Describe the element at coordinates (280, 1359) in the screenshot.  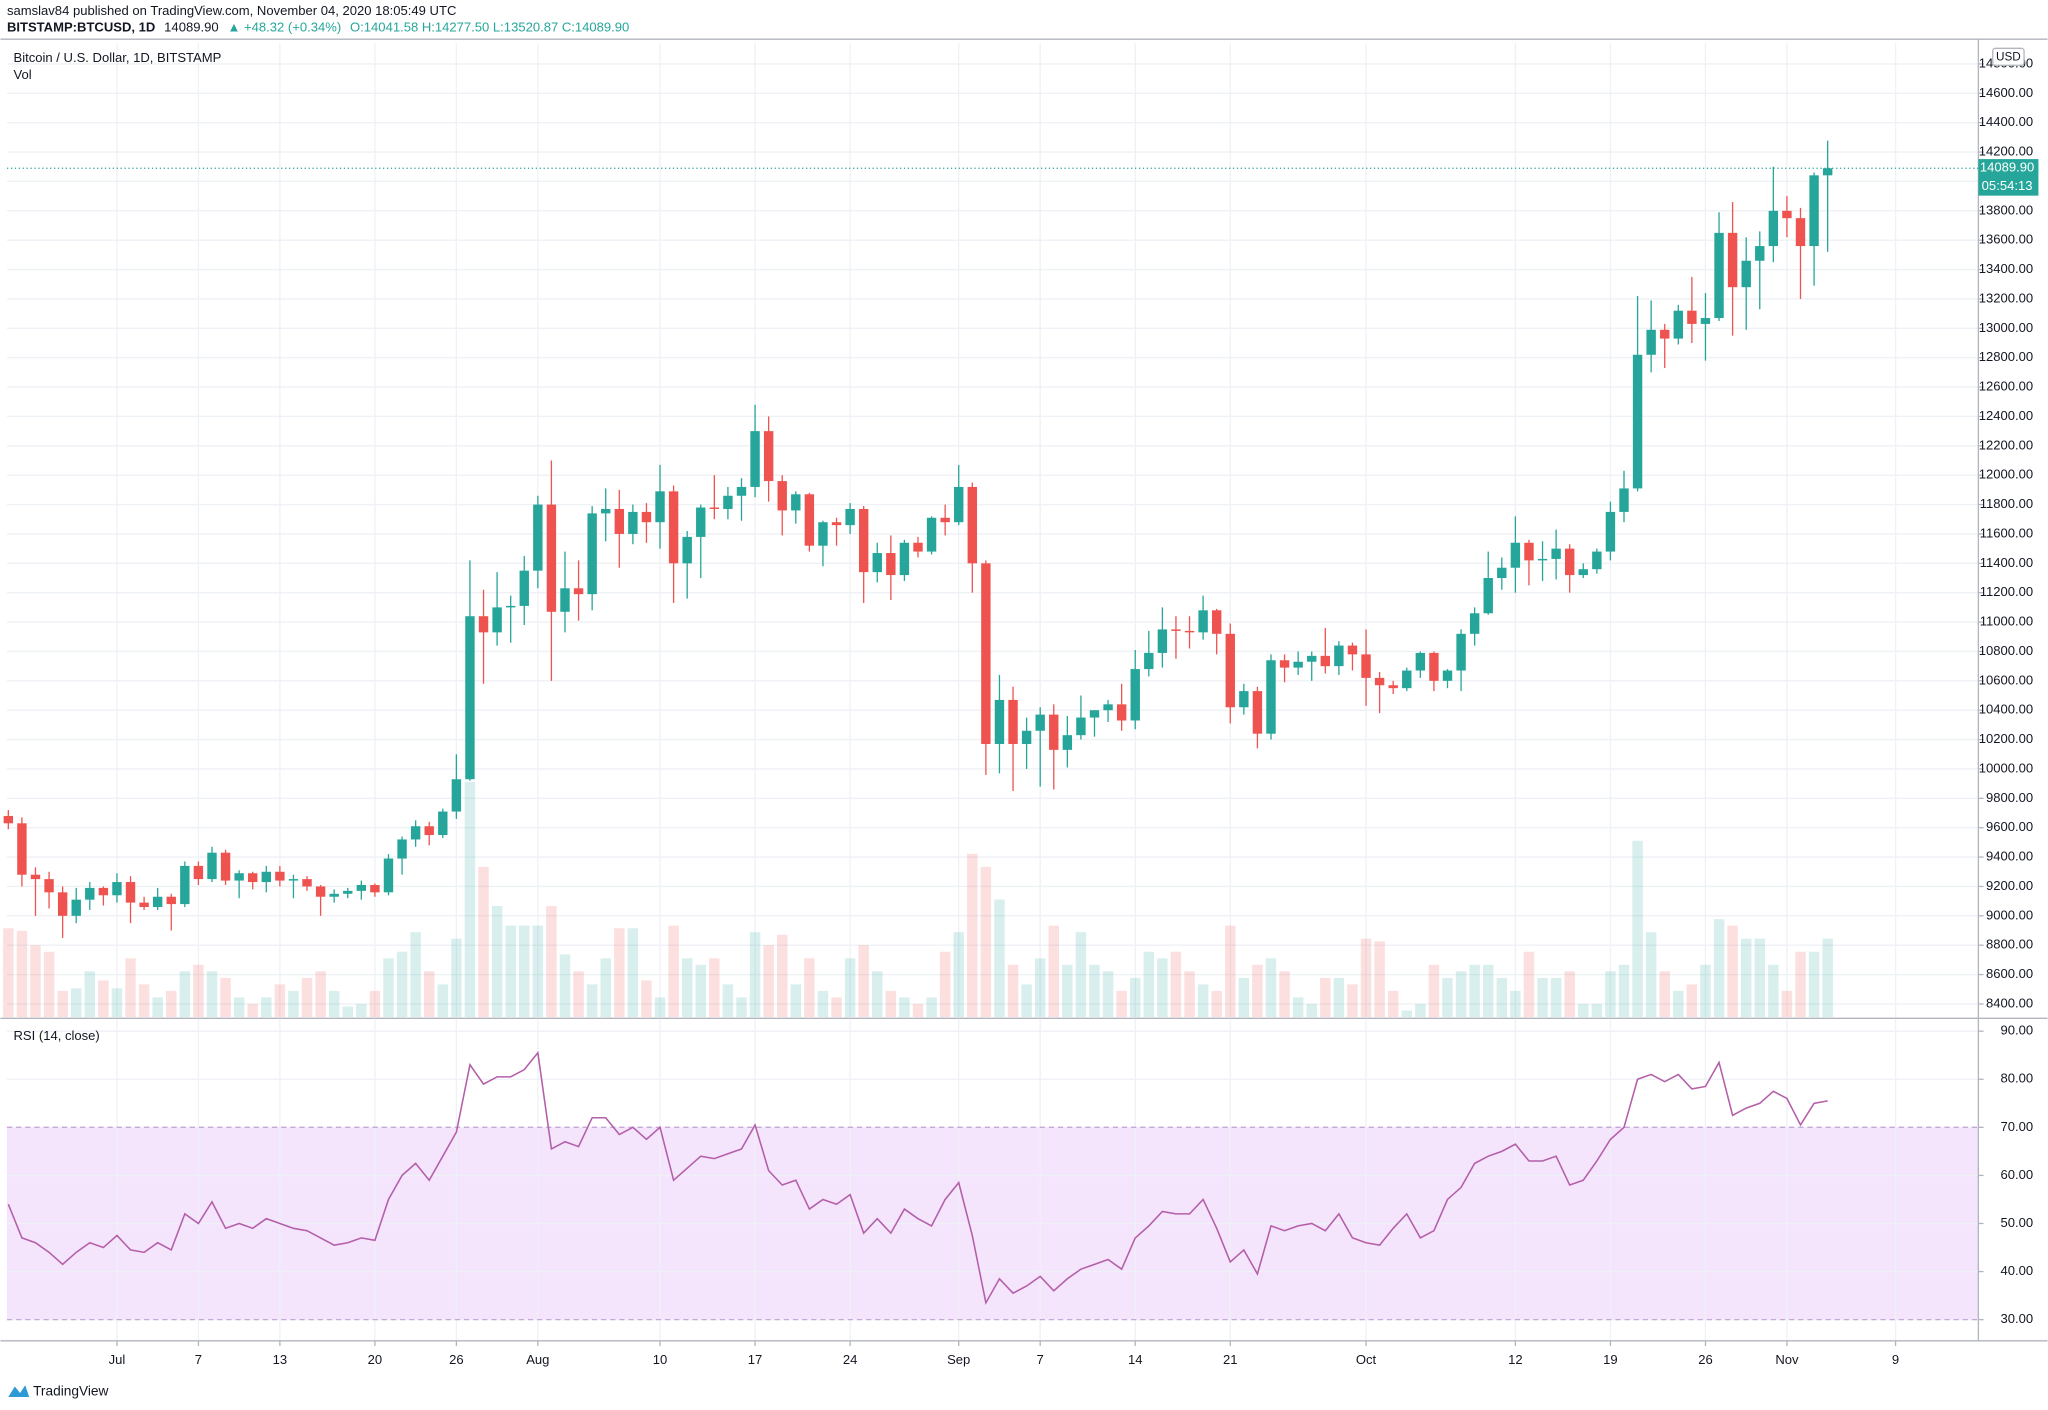
I see `x-tick-label: 13` at that location.